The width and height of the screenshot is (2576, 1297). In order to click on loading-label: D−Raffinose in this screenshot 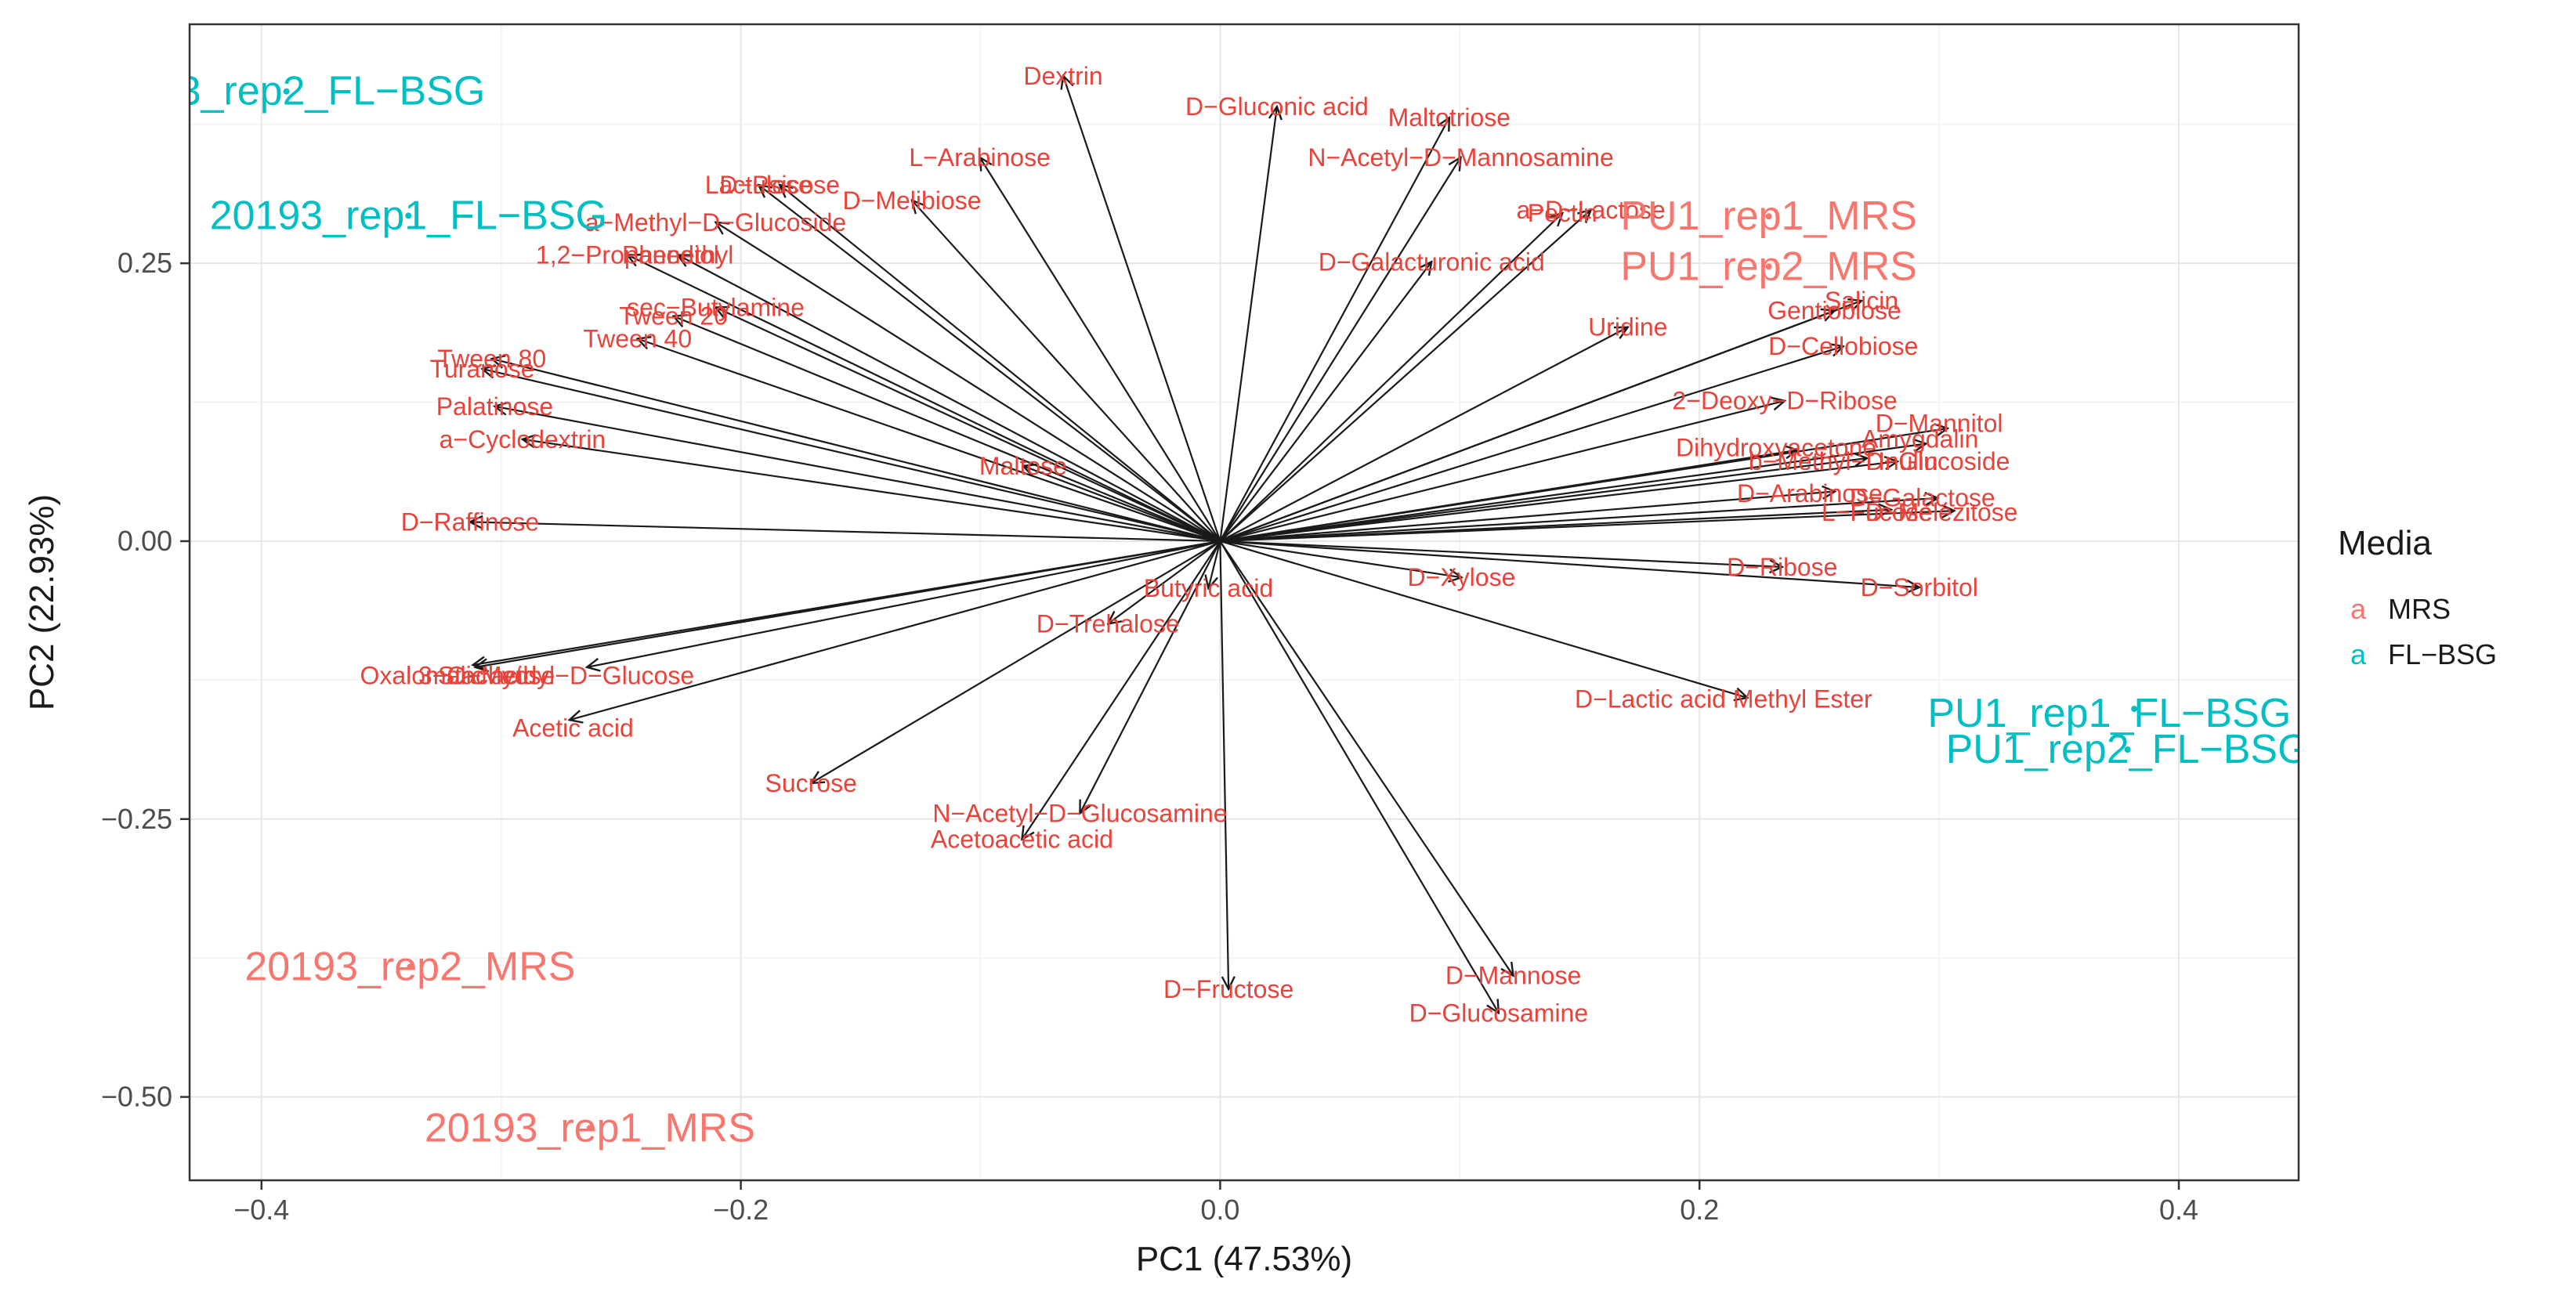, I will do `click(470, 522)`.